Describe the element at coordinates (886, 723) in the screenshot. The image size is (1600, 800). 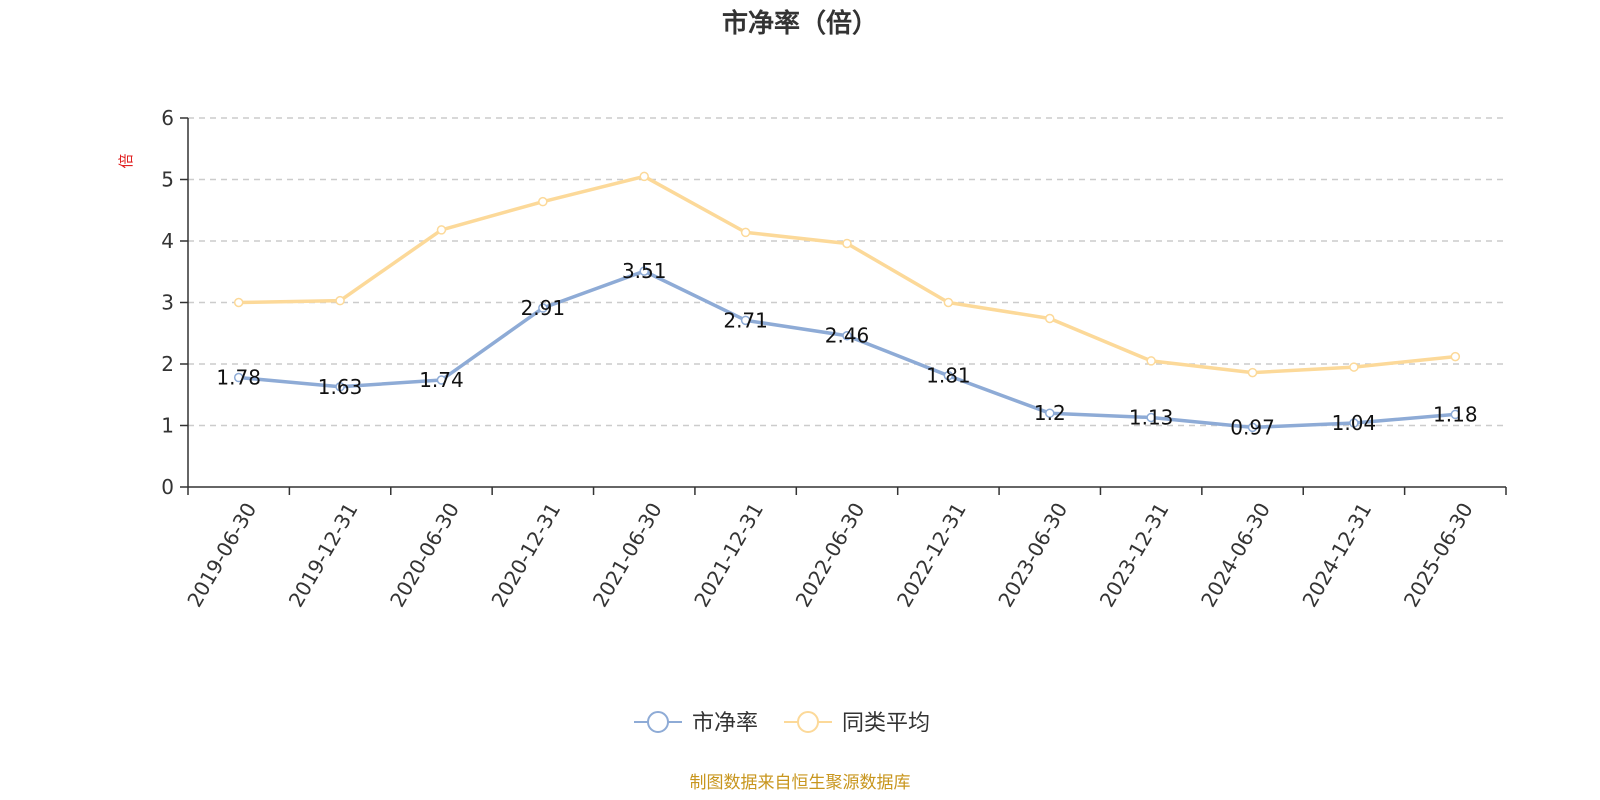
I see `legend-label: 同类平均` at that location.